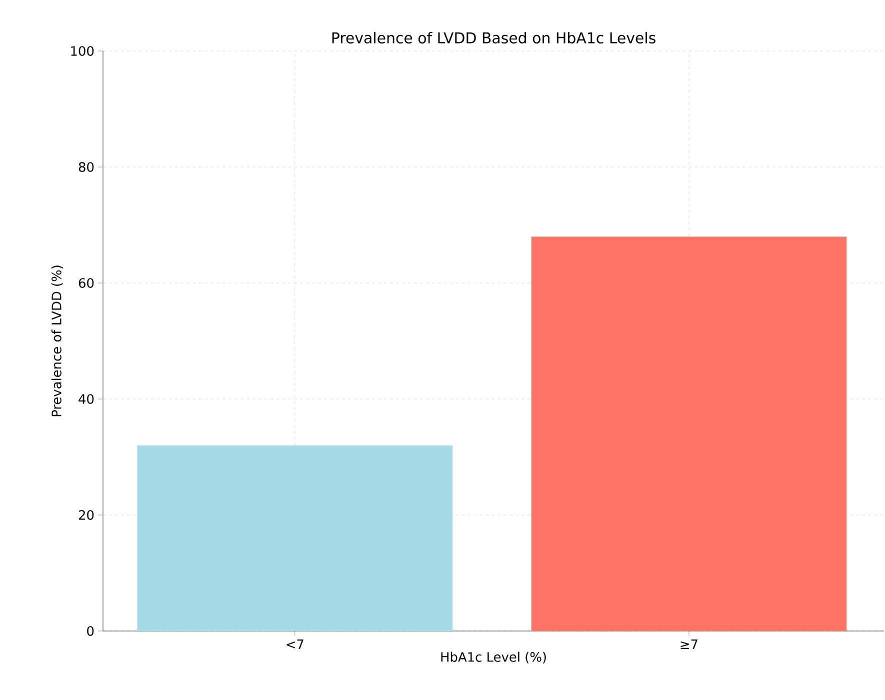 This screenshot has height=700, width=885. I want to click on y-tick-label: 100, so click(82, 51).